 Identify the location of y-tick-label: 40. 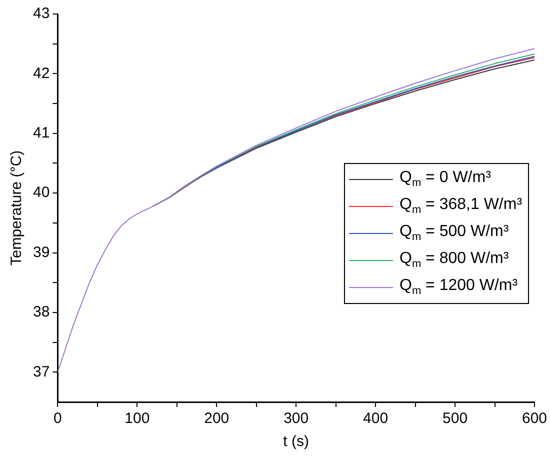
(41, 193).